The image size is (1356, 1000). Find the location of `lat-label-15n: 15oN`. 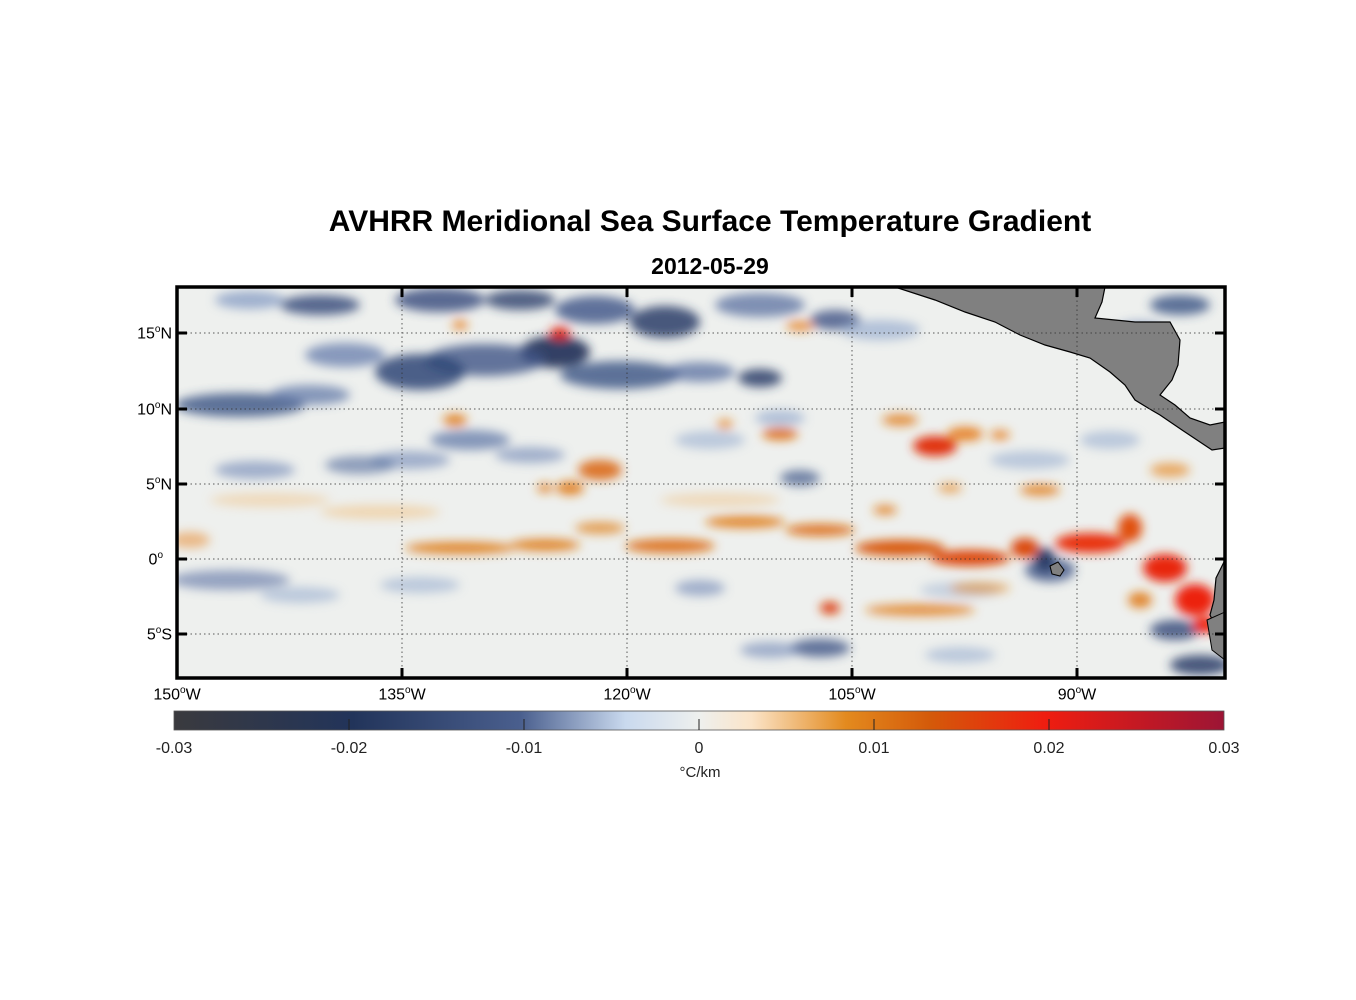

lat-label-15n: 15oN is located at coordinates (154, 333).